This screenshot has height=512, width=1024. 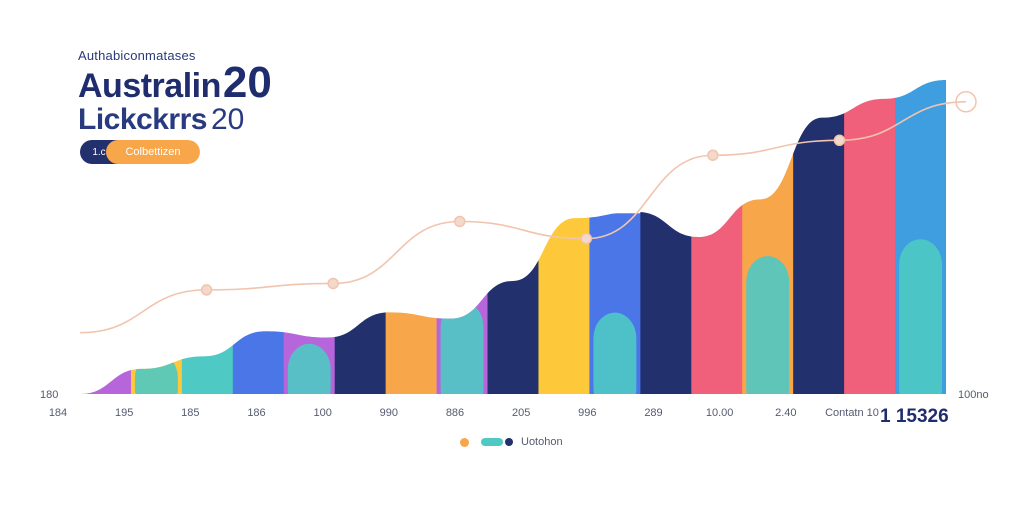 What do you see at coordinates (124, 413) in the screenshot?
I see `x-tick-label: 195` at bounding box center [124, 413].